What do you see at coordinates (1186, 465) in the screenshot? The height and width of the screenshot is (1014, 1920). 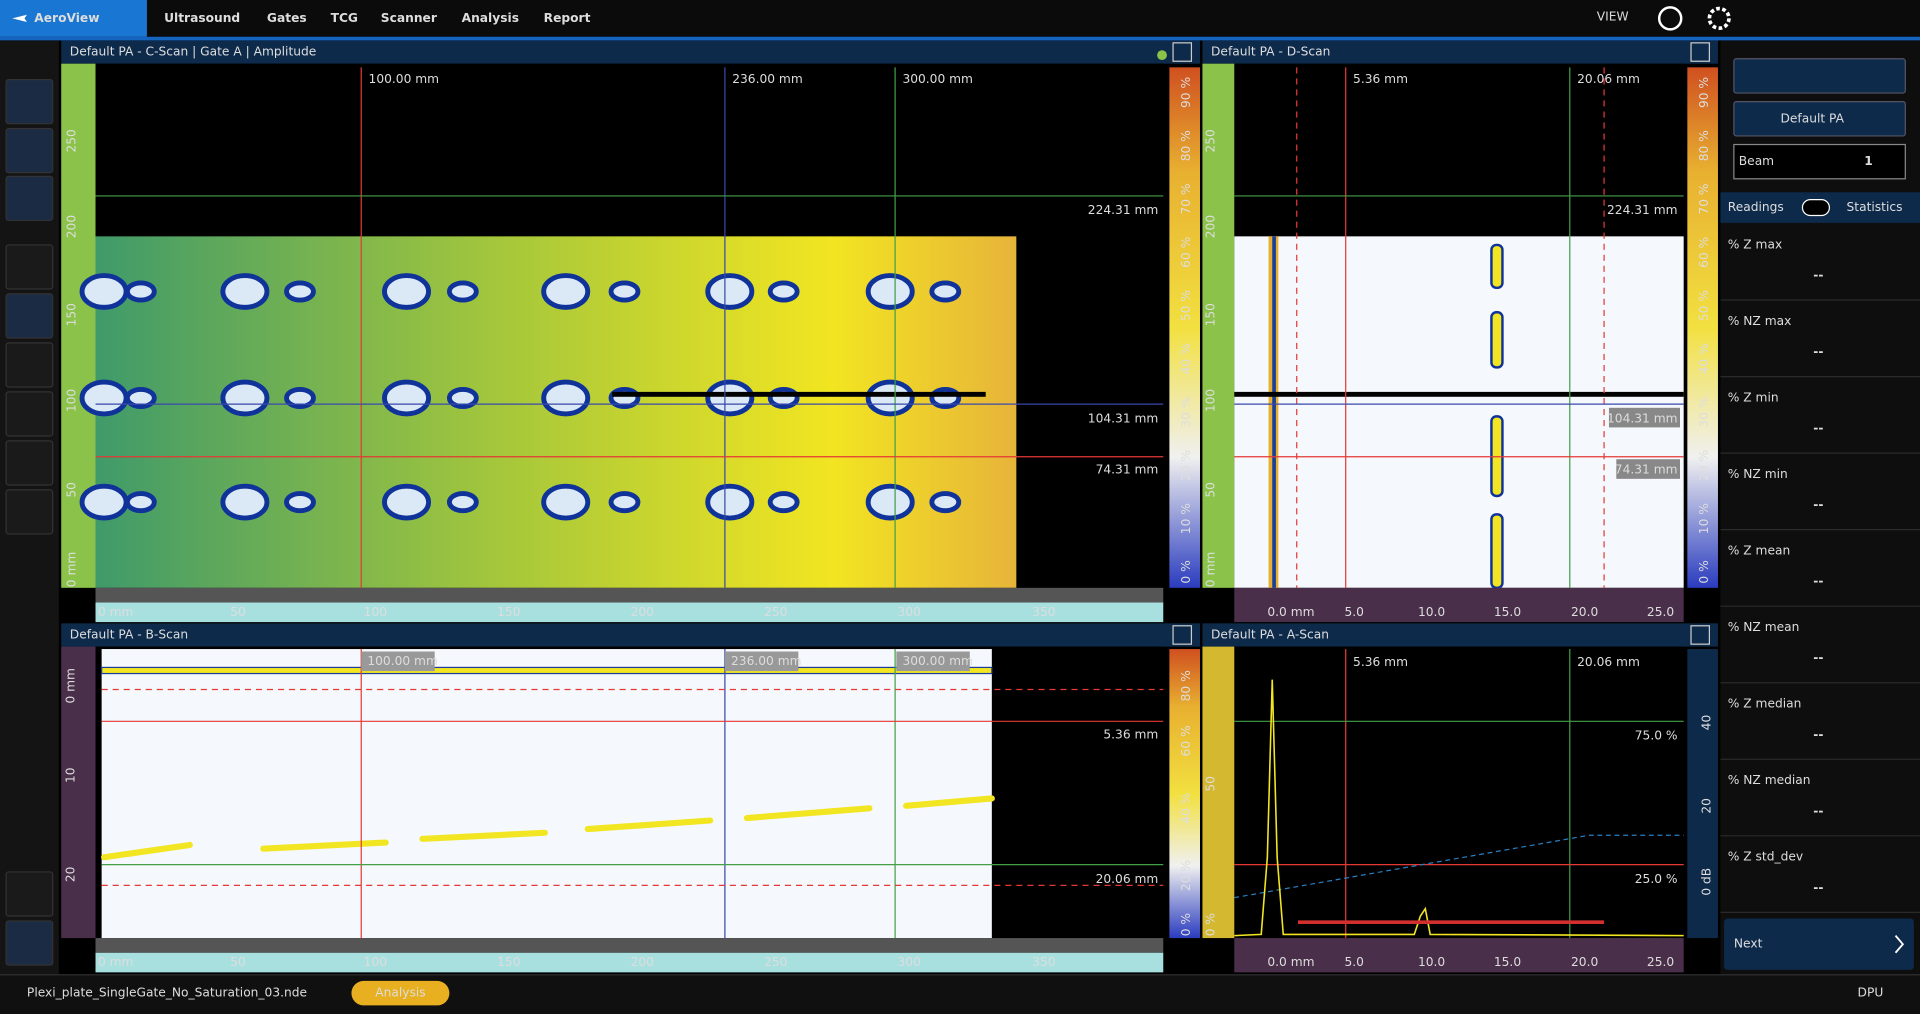 I see `color-scale-label: 20 %` at bounding box center [1186, 465].